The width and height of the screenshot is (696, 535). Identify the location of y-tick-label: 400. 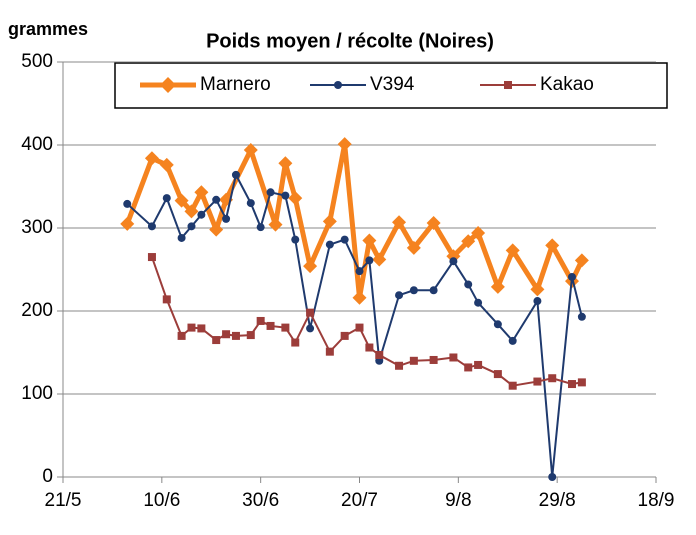
(37, 144).